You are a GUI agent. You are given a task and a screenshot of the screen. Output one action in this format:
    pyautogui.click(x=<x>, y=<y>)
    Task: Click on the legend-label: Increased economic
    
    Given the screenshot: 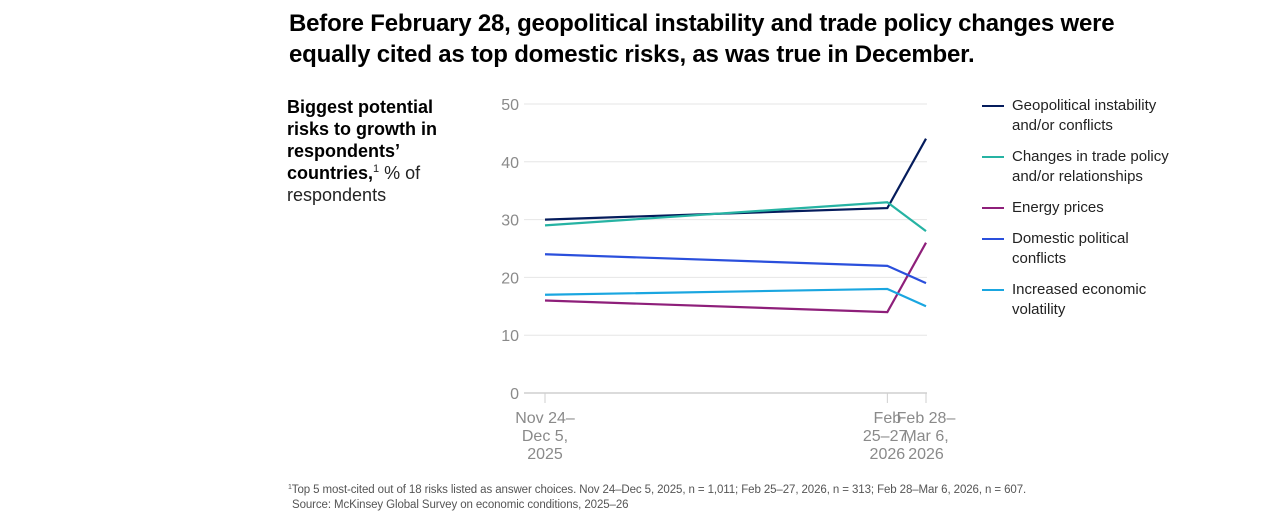 What is the action you would take?
    pyautogui.click(x=1079, y=289)
    